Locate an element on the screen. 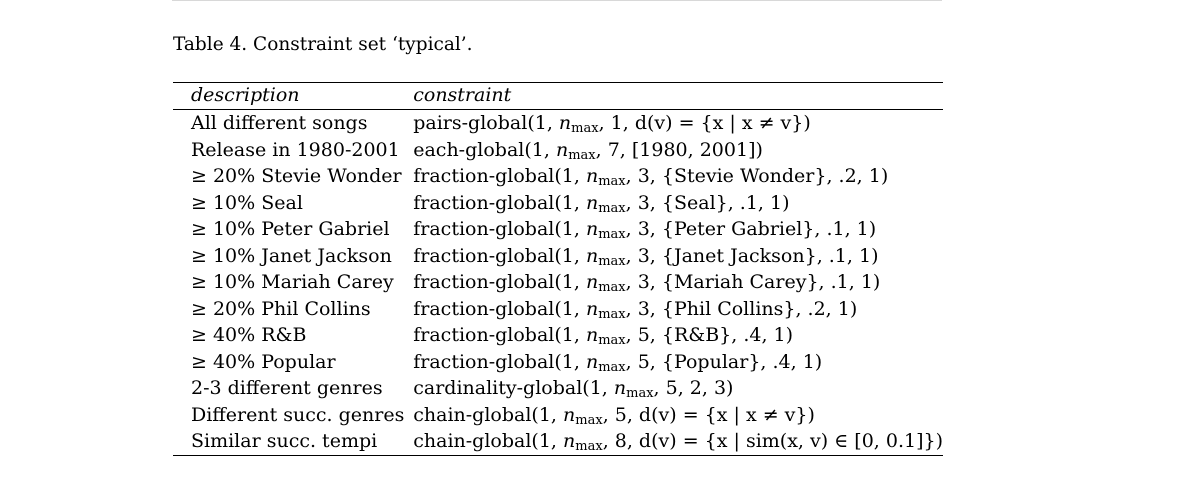 The height and width of the screenshot is (504, 1203). row-description: ≥ 10% Janet Jackson is located at coordinates (291, 255).